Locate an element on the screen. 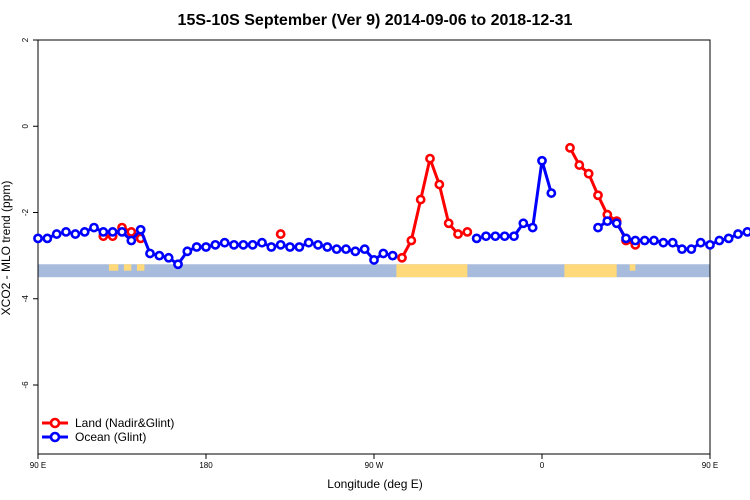 Image resolution: width=750 pixels, height=500 pixels. x-tick-label: 180 is located at coordinates (206, 465).